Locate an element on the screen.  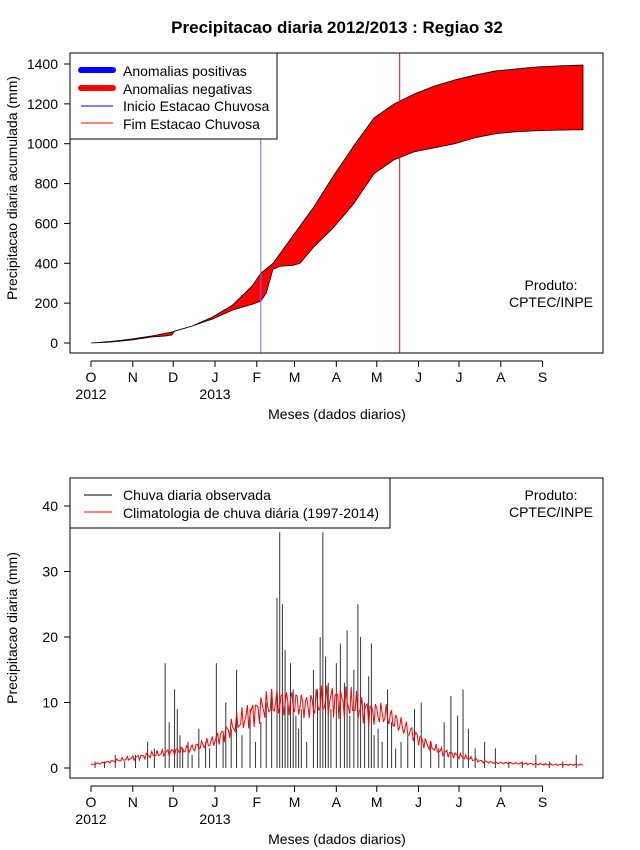
bottom-month-label: D is located at coordinates (173, 802).